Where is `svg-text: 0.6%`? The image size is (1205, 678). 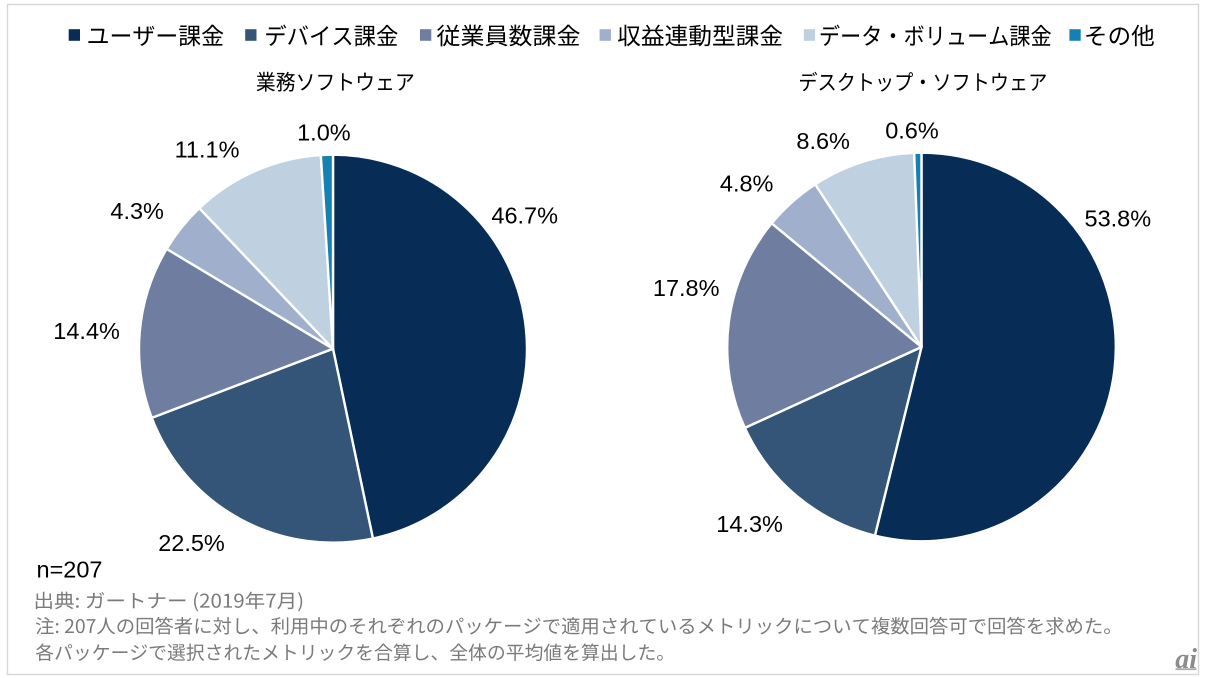 svg-text: 0.6% is located at coordinates (912, 131).